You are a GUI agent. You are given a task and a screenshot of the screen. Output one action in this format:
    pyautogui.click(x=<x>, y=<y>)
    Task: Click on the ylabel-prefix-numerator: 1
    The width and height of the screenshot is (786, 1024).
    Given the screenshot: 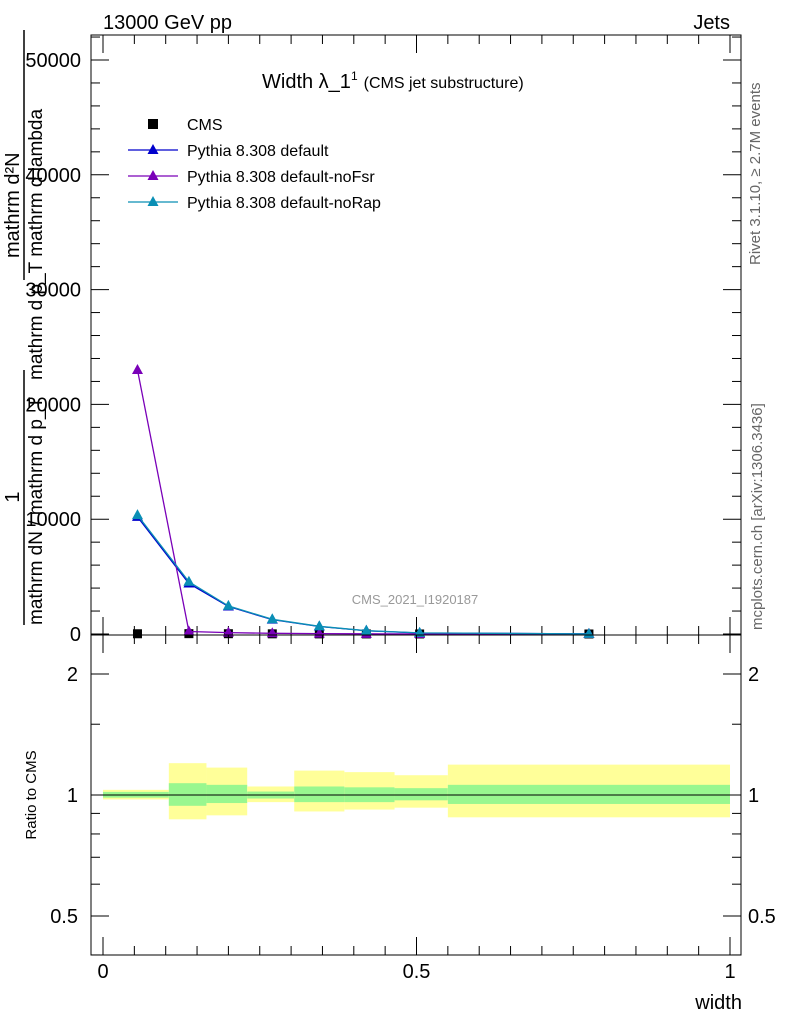 What is the action you would take?
    pyautogui.click(x=13, y=496)
    